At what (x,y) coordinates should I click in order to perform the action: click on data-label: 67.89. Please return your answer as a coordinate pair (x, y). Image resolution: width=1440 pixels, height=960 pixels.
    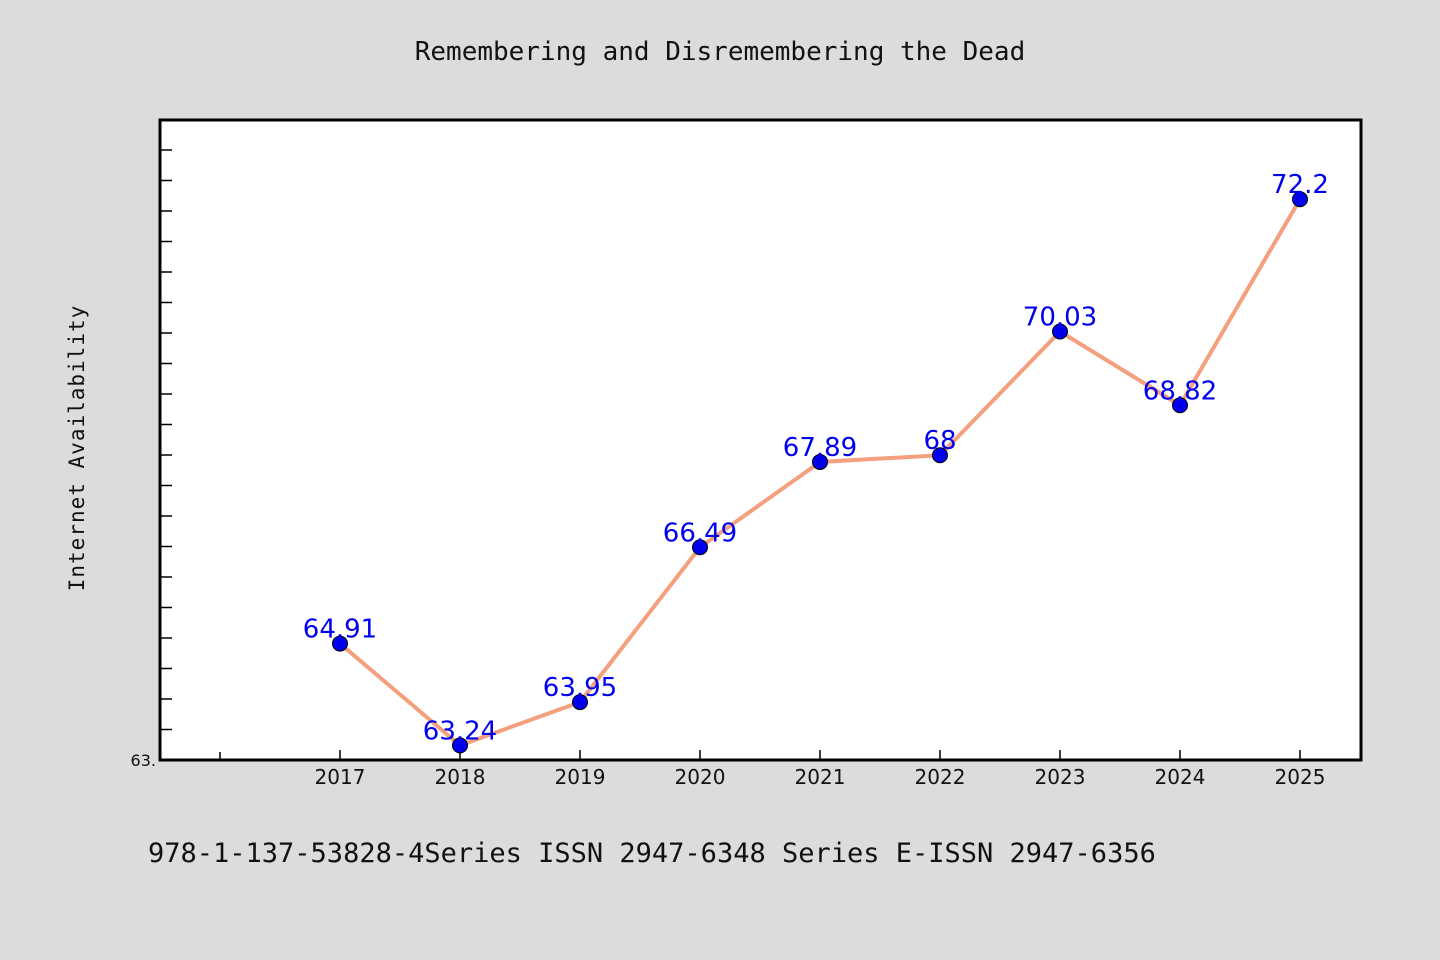
    Looking at the image, I should click on (820, 448).